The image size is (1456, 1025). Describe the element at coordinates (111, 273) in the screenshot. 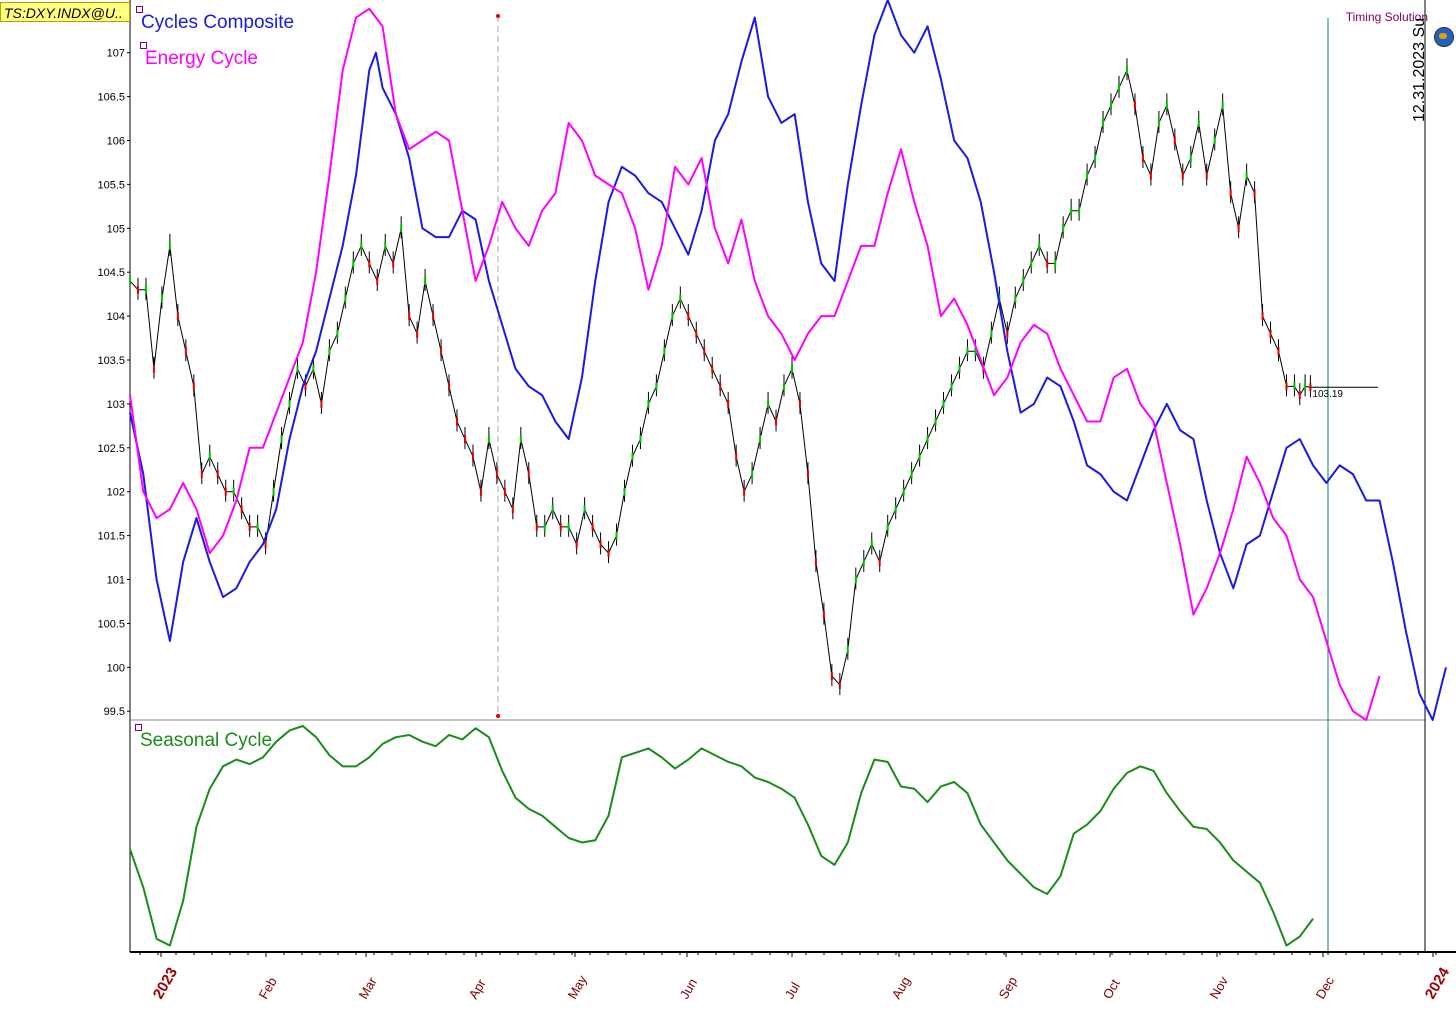

I see `y-tick-label: 104.5` at that location.